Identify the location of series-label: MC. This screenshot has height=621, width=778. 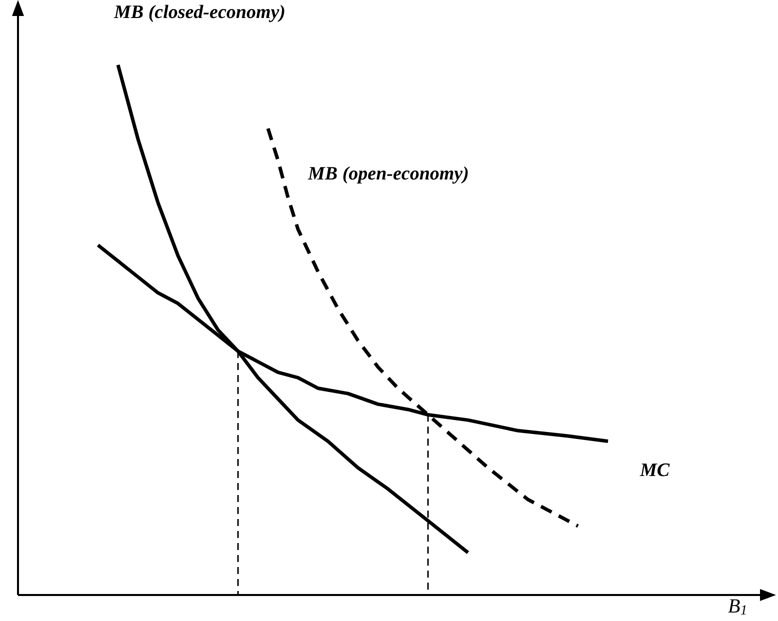
(654, 471).